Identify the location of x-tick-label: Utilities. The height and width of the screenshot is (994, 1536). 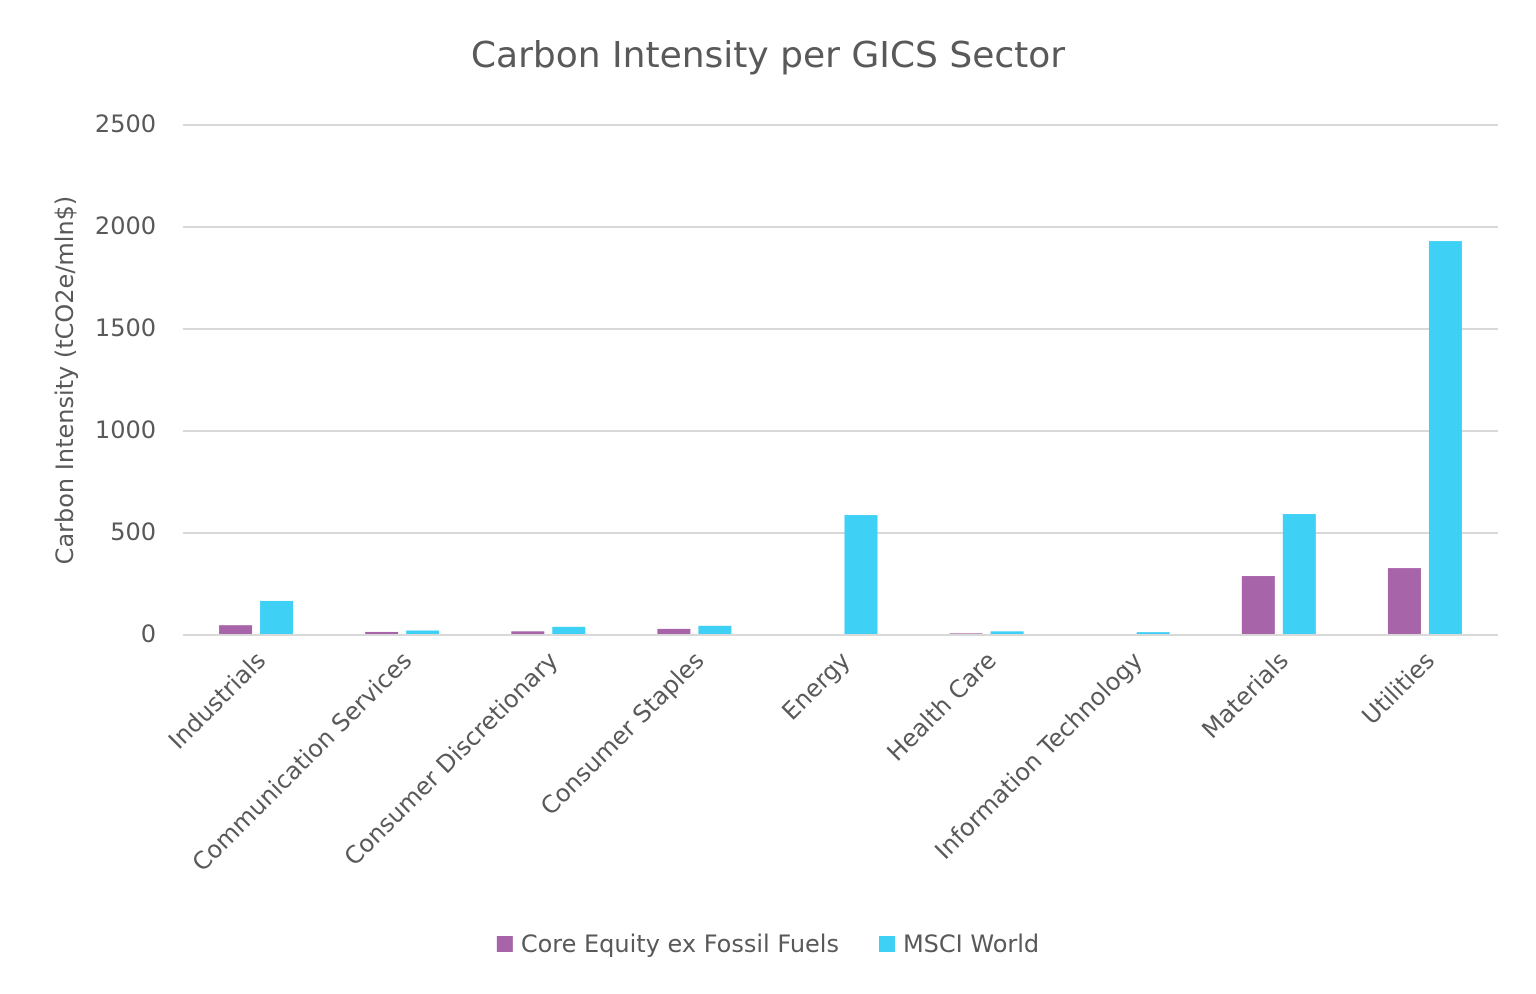
(1398, 688).